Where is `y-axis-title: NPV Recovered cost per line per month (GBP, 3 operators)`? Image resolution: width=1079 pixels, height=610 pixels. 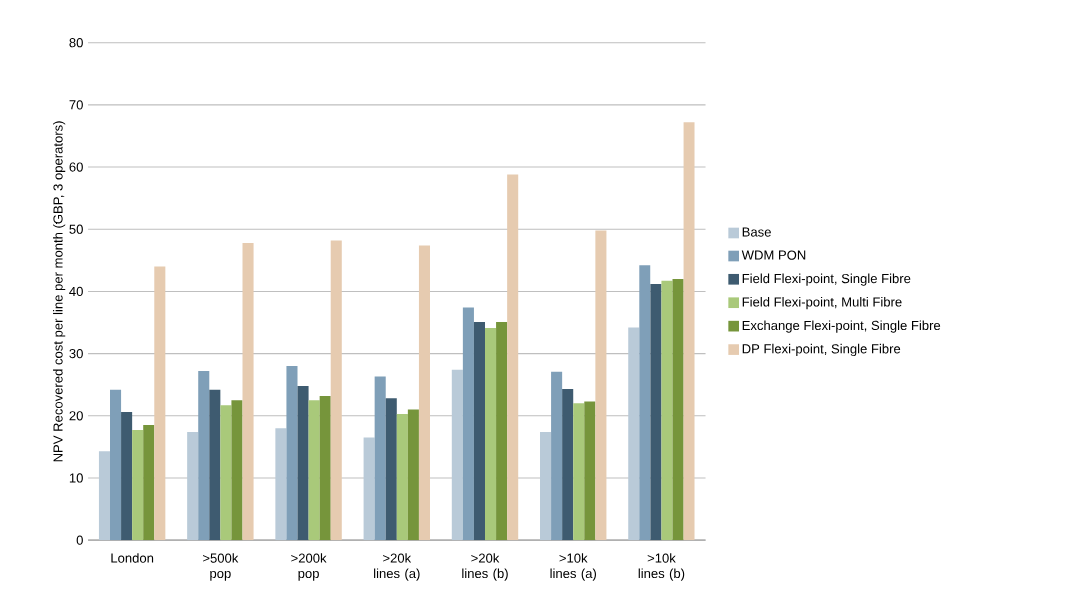
y-axis-title: NPV Recovered cost per line per month (GBP, 3 operators) is located at coordinates (59, 291).